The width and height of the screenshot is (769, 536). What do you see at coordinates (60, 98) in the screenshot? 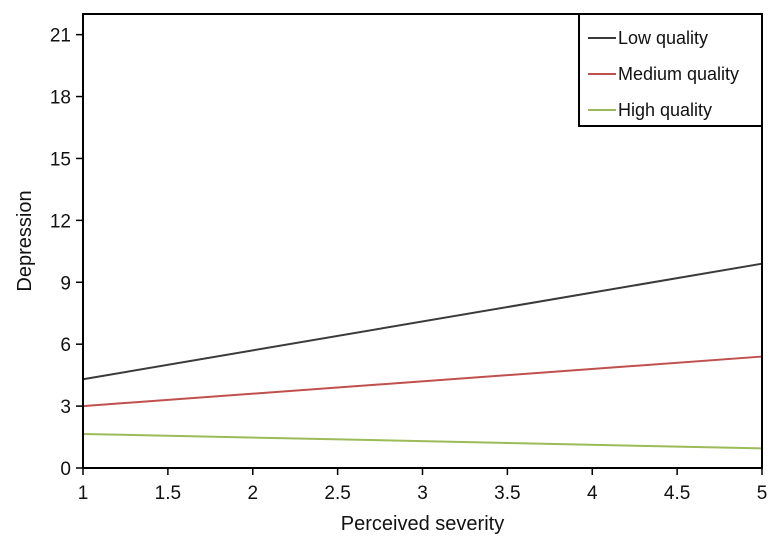
I see `y-tick-label: 18` at bounding box center [60, 98].